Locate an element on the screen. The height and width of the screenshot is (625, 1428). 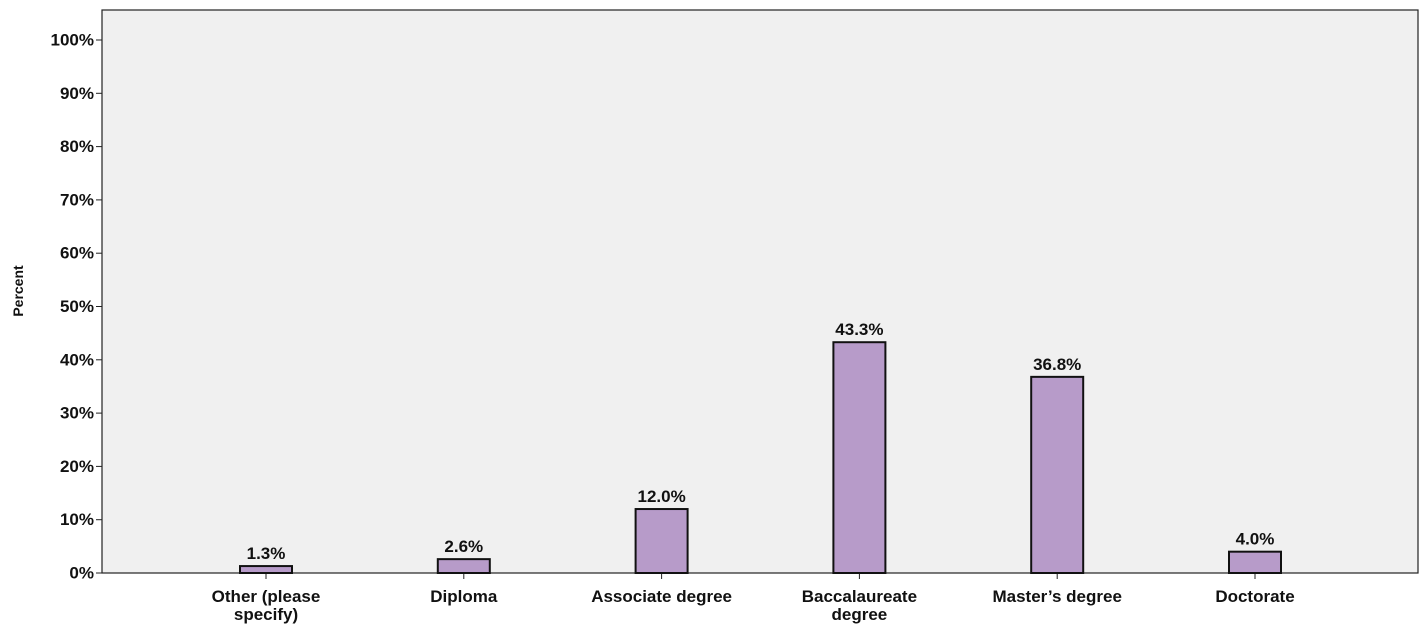
y-tick-label: 30% is located at coordinates (77, 413).